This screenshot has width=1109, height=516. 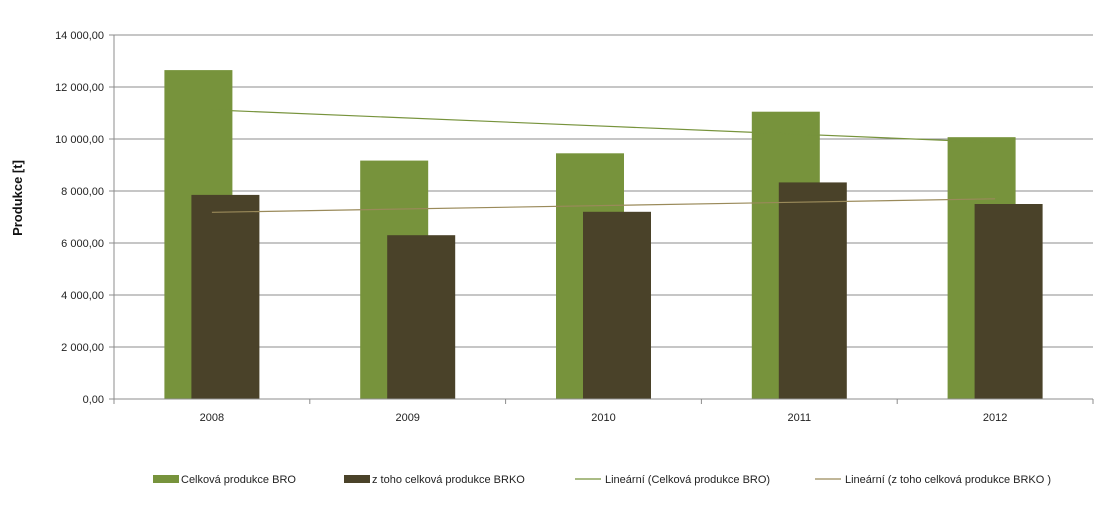 I want to click on y-tick-label: 8 000,00, so click(x=82, y=192).